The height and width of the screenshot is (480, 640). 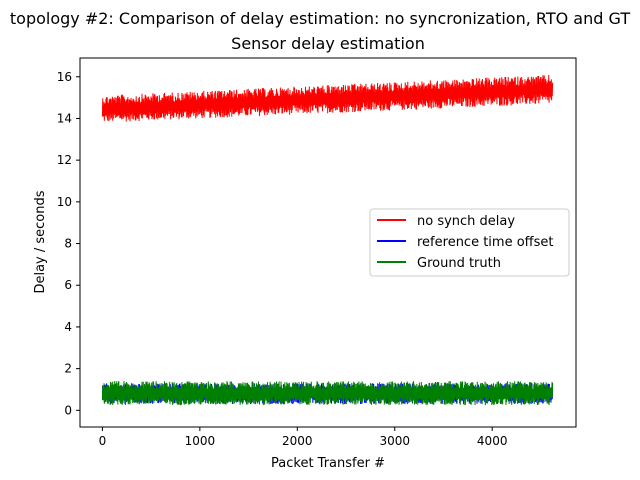 What do you see at coordinates (68, 327) in the screenshot?
I see `y-tick-label: 4` at bounding box center [68, 327].